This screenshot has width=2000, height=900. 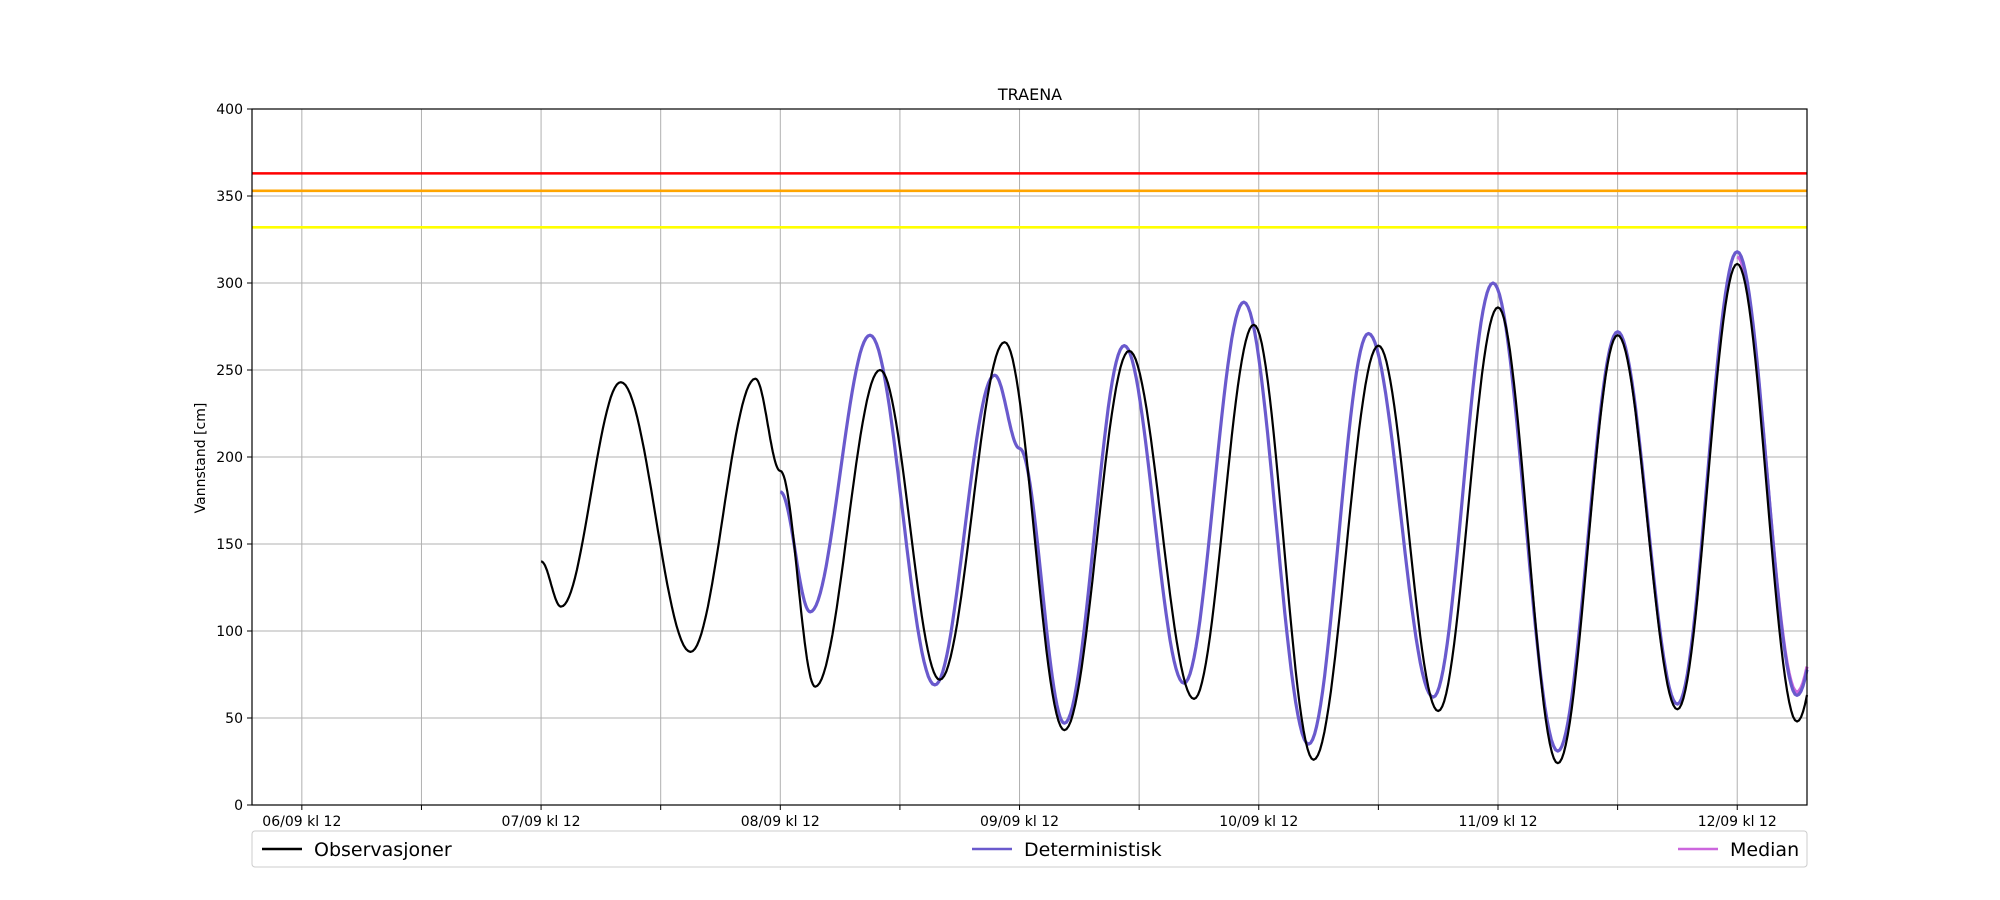 What do you see at coordinates (780, 822) in the screenshot?
I see `x-tick-label: 08/09 kl 12` at bounding box center [780, 822].